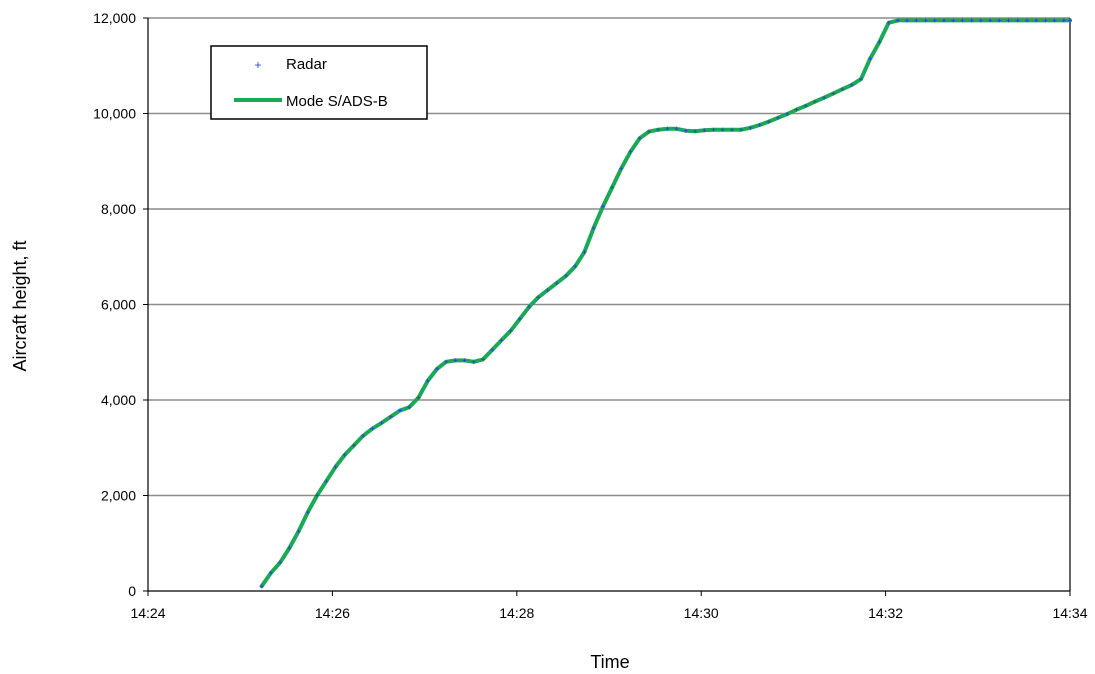  I want to click on x-tick-label: 14:26, so click(332, 613).